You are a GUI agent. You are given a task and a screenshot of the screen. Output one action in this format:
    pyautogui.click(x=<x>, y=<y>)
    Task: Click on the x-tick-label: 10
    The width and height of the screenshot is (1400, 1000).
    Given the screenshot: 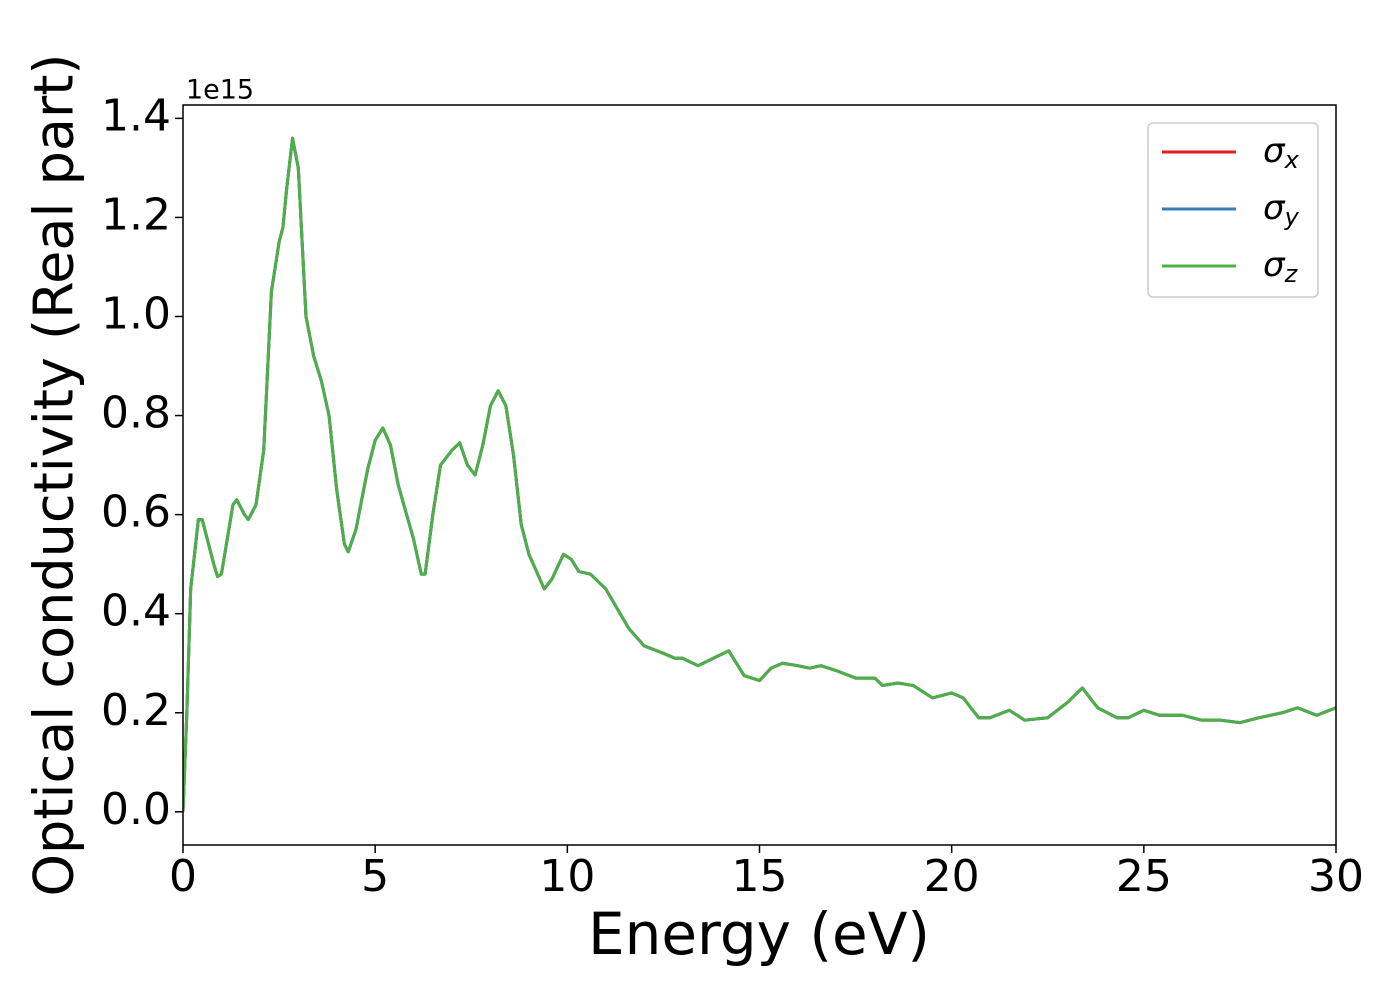 What is the action you would take?
    pyautogui.click(x=567, y=876)
    